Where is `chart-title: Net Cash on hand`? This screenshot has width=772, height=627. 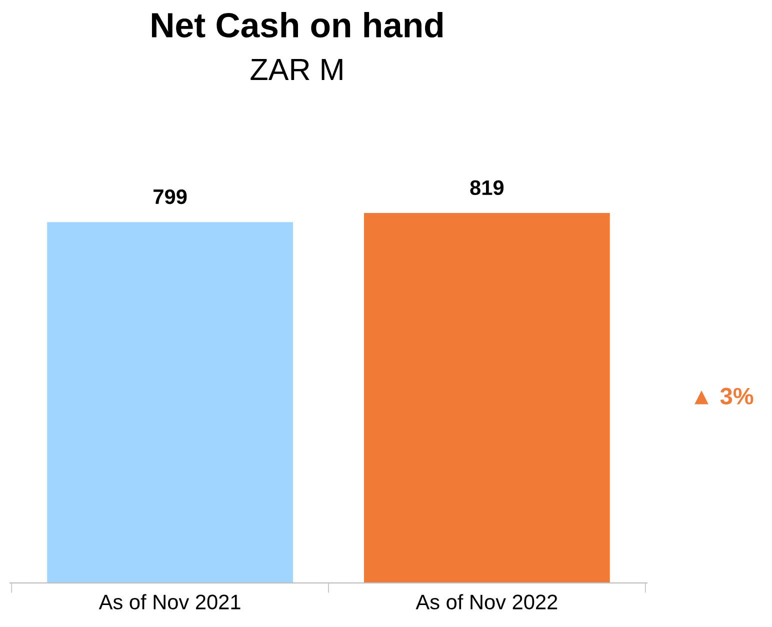 chart-title: Net Cash on hand is located at coordinates (297, 25).